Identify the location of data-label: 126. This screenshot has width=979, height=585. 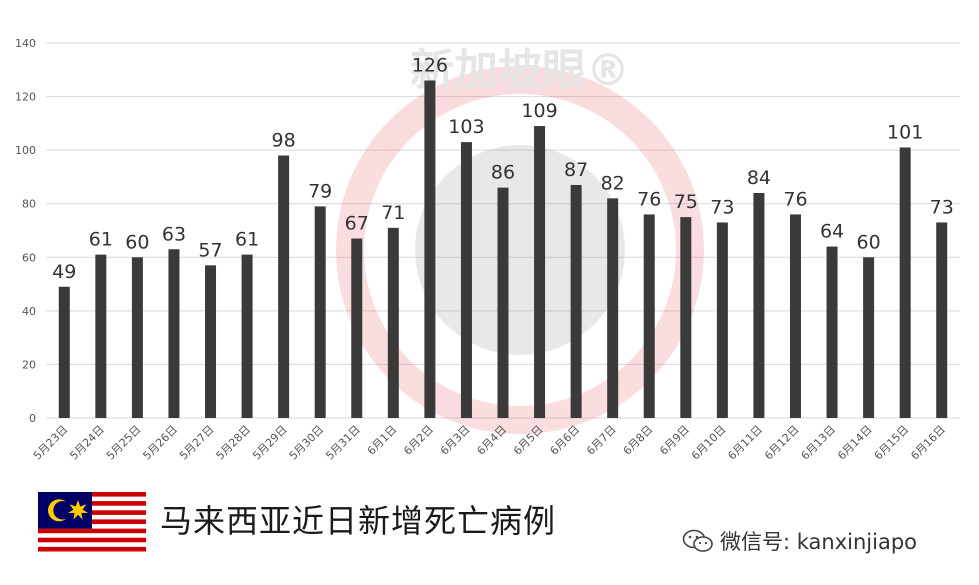
(430, 66).